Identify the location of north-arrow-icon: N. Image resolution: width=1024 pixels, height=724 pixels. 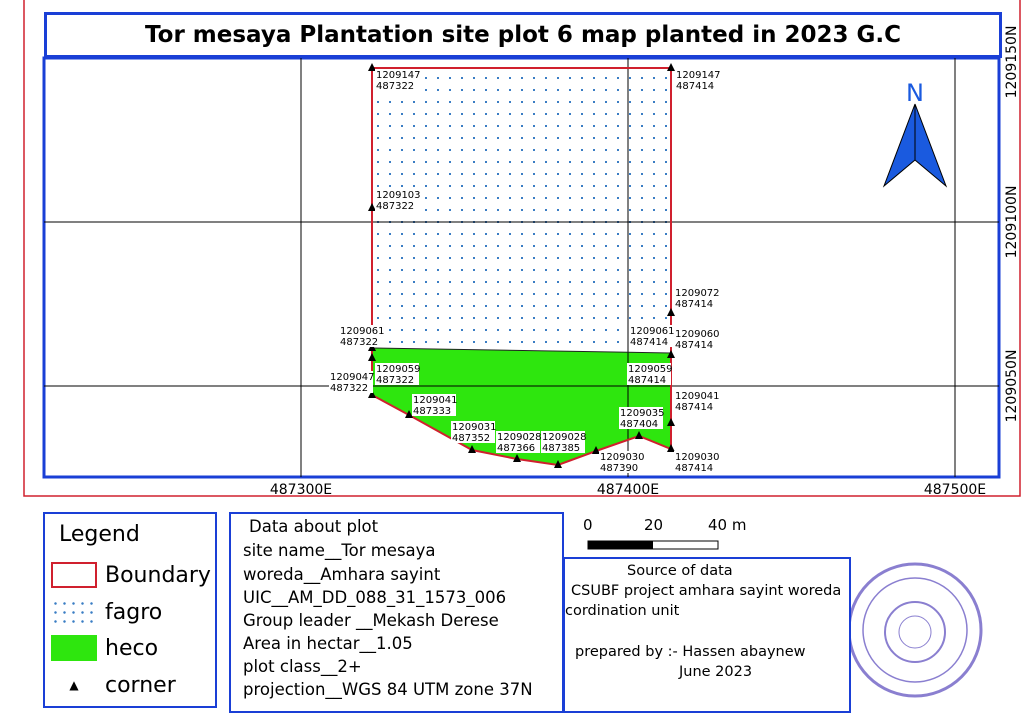
(915, 133).